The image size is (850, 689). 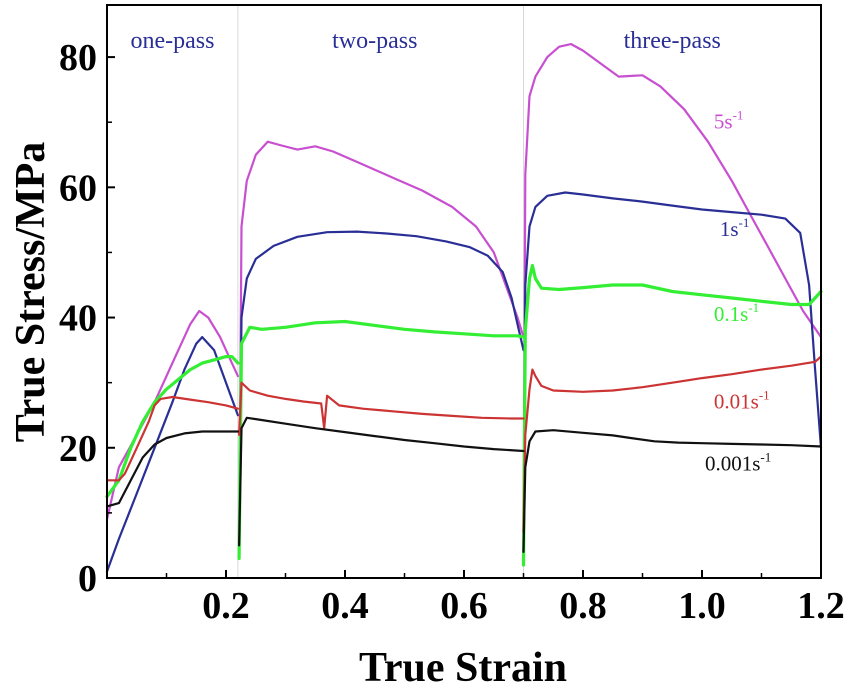 I want to click on series-line-0.001s-1-pass-1, so click(x=172, y=469).